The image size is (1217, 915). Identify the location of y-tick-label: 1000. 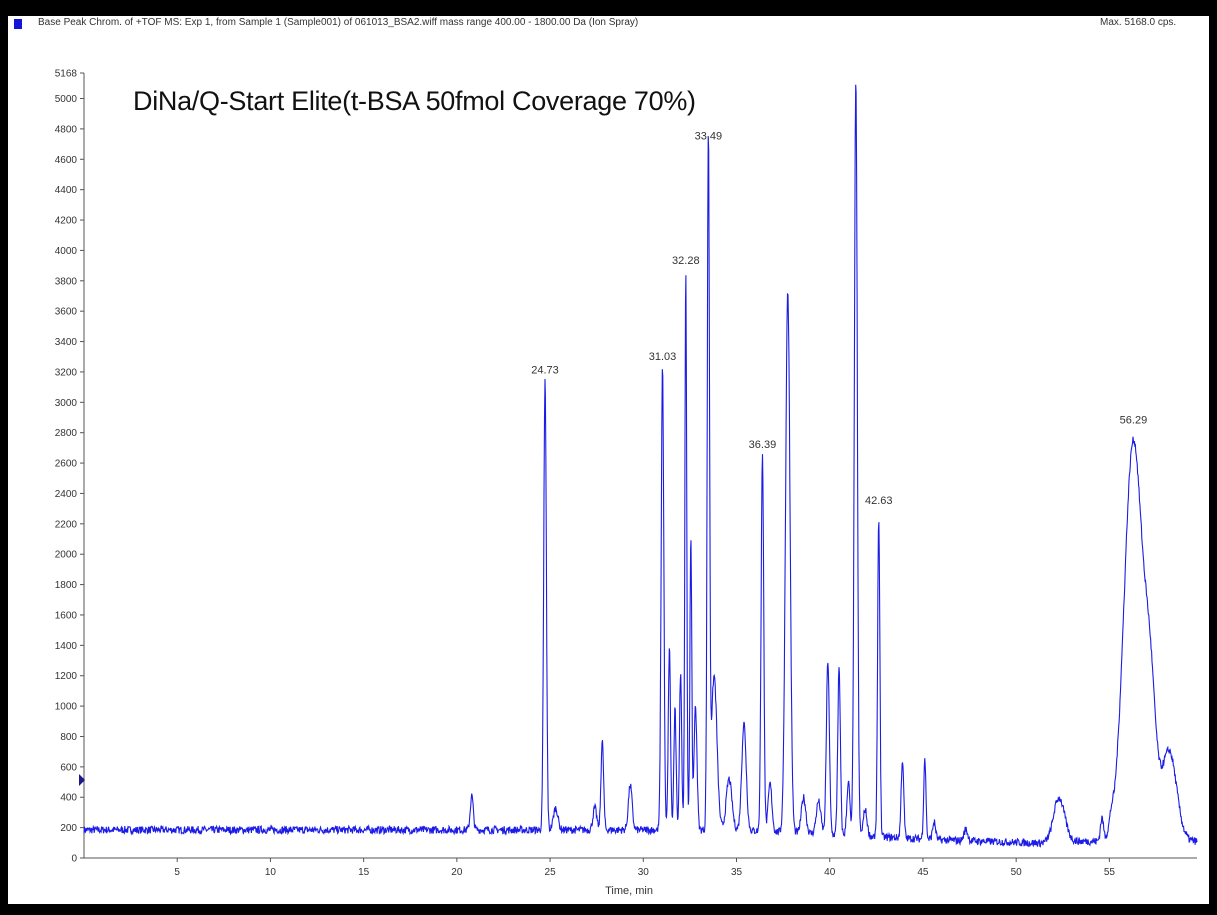
(66, 707).